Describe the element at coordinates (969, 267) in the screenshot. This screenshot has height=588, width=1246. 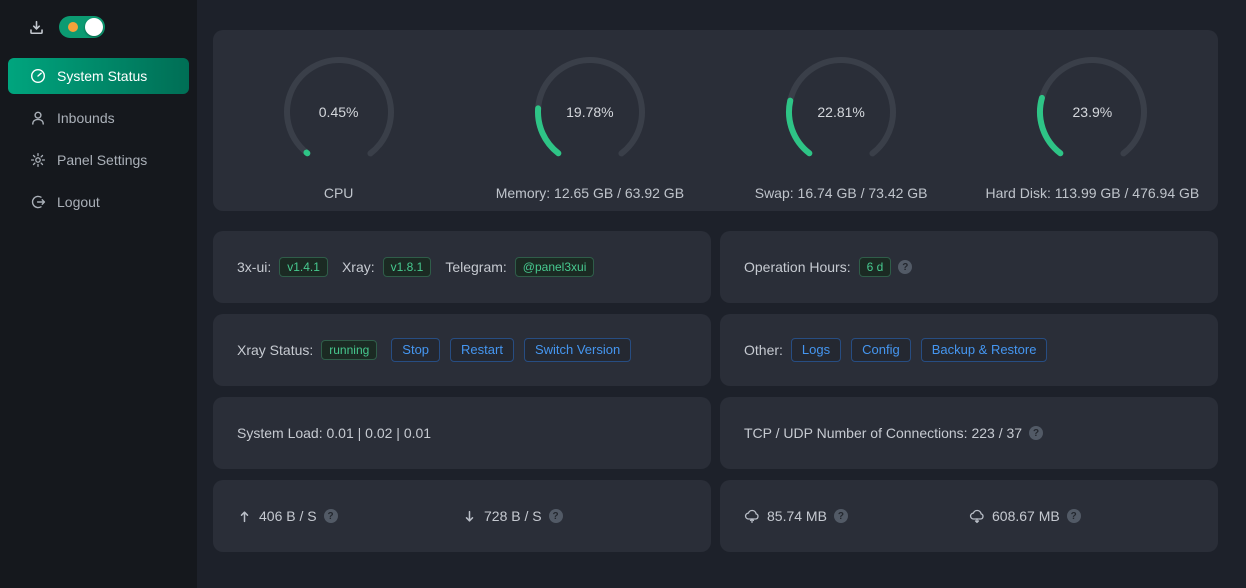
I see `operation-hours-card: Operation Hours: 6 d ?` at that location.